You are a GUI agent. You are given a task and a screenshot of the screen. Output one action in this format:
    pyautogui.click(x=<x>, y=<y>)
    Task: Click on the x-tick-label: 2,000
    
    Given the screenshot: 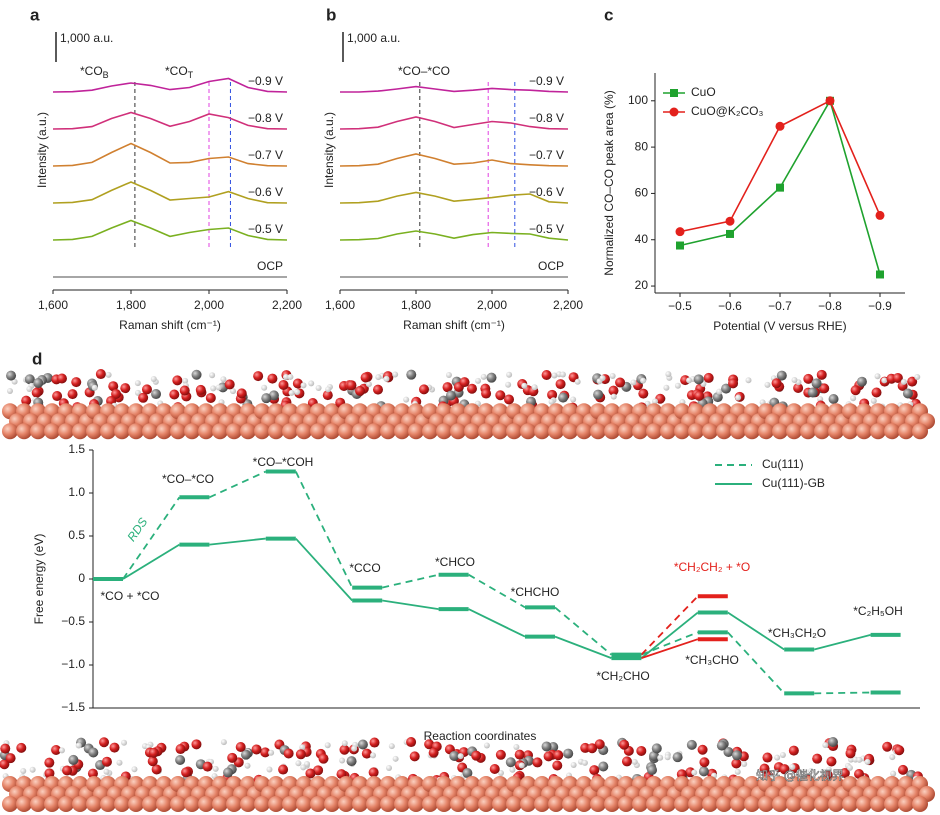 What is the action you would take?
    pyautogui.click(x=209, y=305)
    